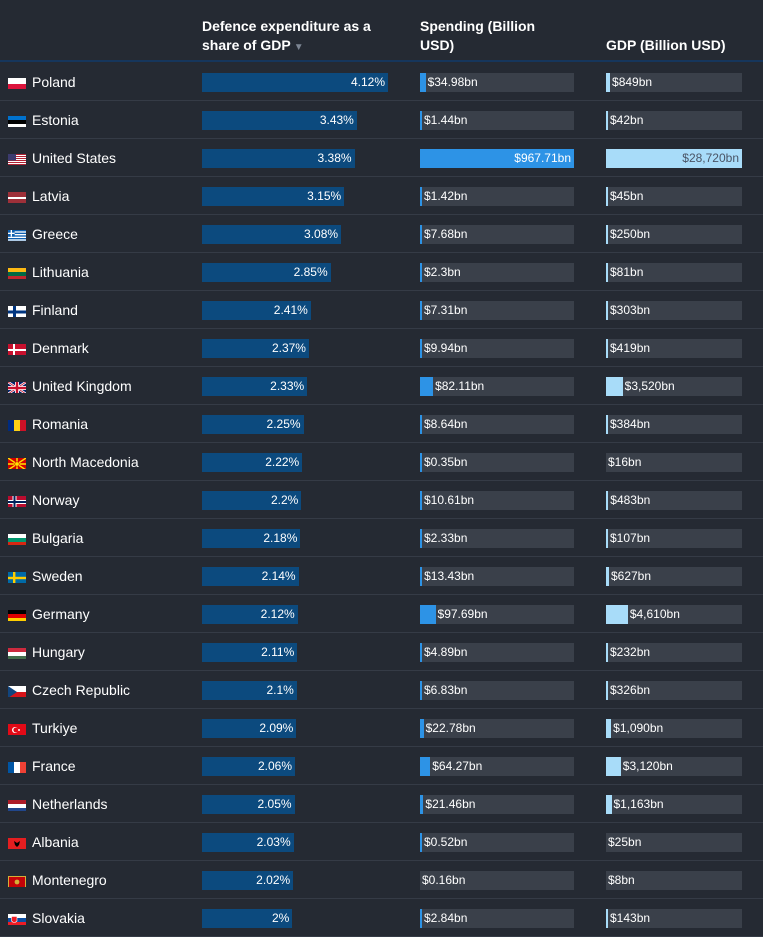  What do you see at coordinates (17, 843) in the screenshot?
I see `albania-flag-icon` at bounding box center [17, 843].